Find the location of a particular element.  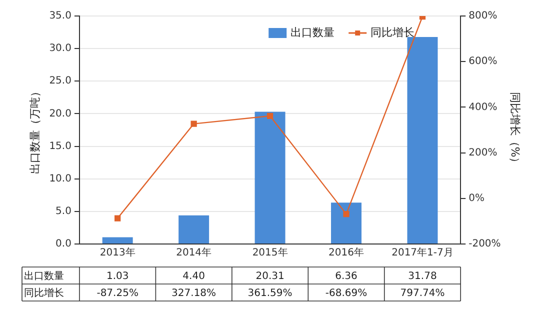

x-tick-label: 2014年 is located at coordinates (194, 252).